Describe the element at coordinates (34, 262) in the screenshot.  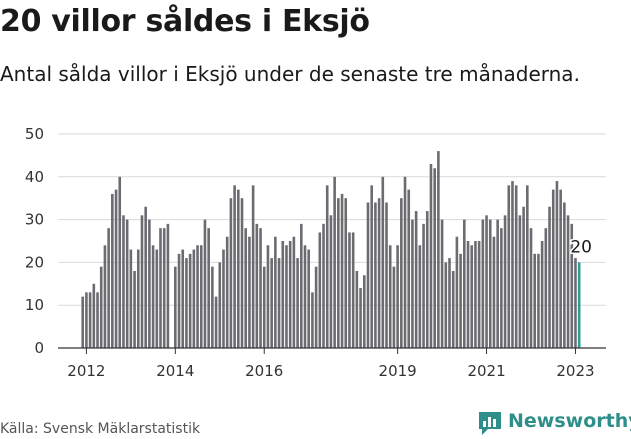
I see `y-tick-label: 20` at that location.